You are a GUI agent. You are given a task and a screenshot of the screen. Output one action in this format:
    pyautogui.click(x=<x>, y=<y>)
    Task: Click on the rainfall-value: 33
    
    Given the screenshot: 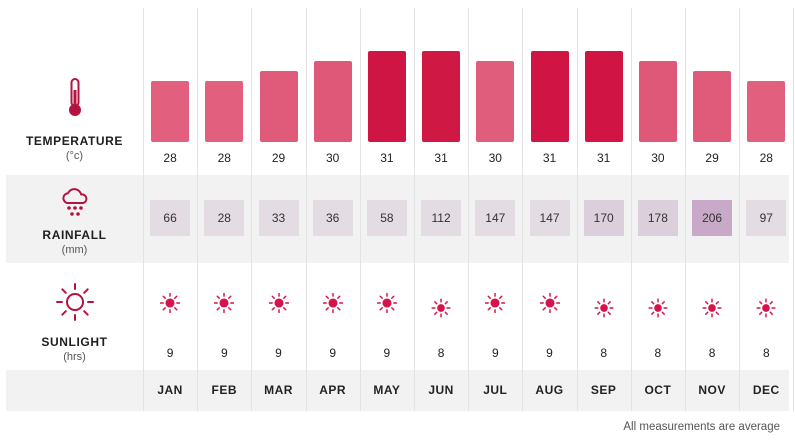 What is the action you would take?
    pyautogui.click(x=278, y=218)
    